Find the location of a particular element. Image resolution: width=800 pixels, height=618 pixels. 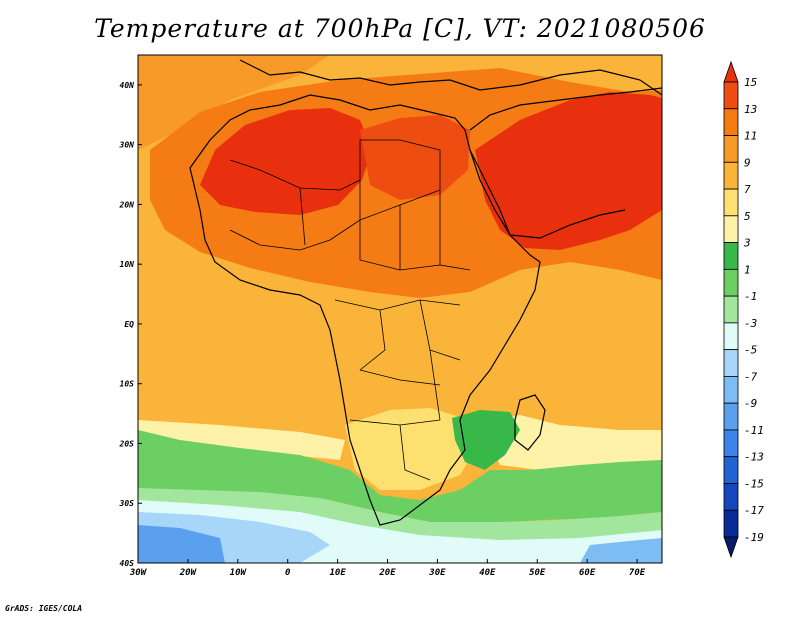

lon-tick-label: 70E is located at coordinates (637, 573).